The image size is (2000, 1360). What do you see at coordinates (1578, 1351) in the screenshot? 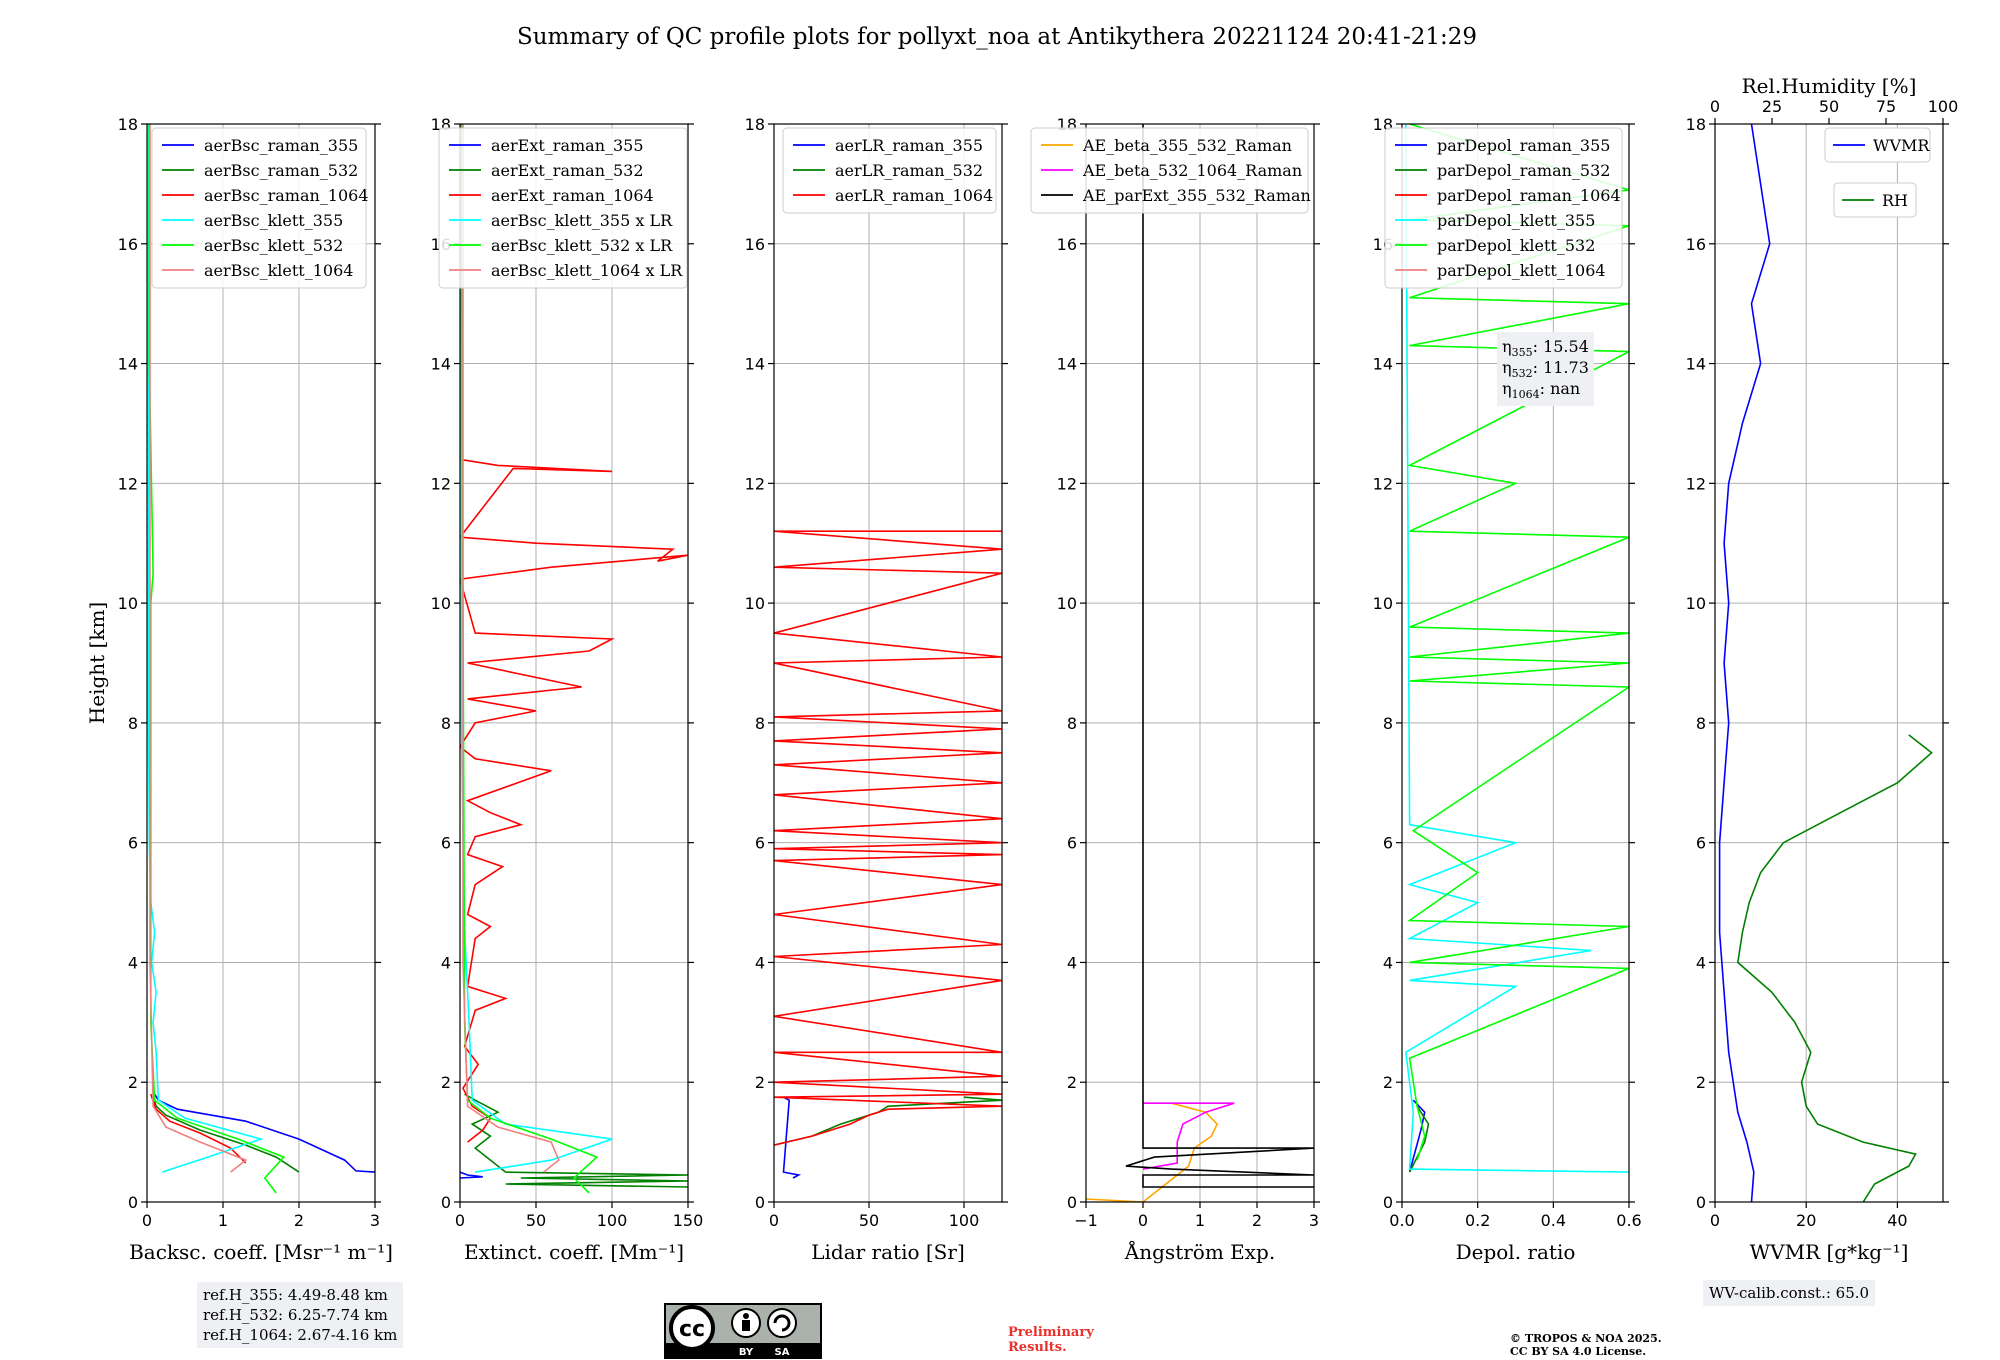
I see `copyright-line-2: CC BY SA 4.0 License.` at bounding box center [1578, 1351].